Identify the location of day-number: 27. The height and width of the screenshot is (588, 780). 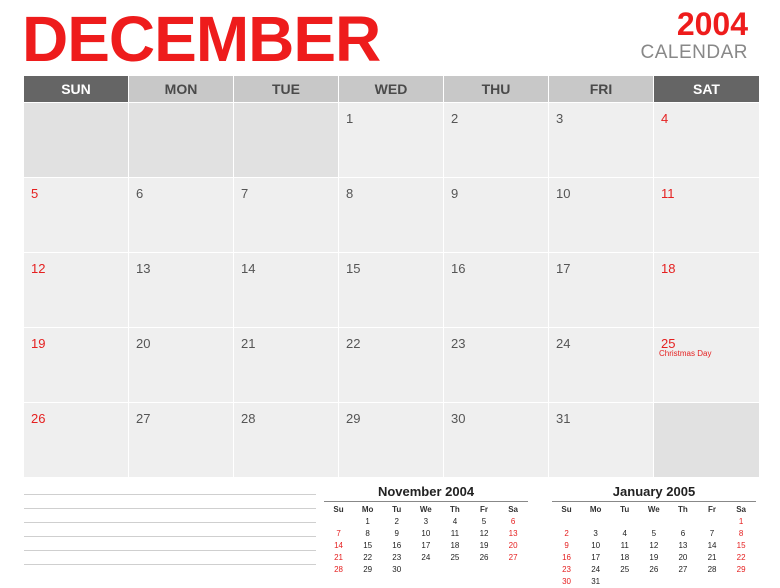
(143, 418).